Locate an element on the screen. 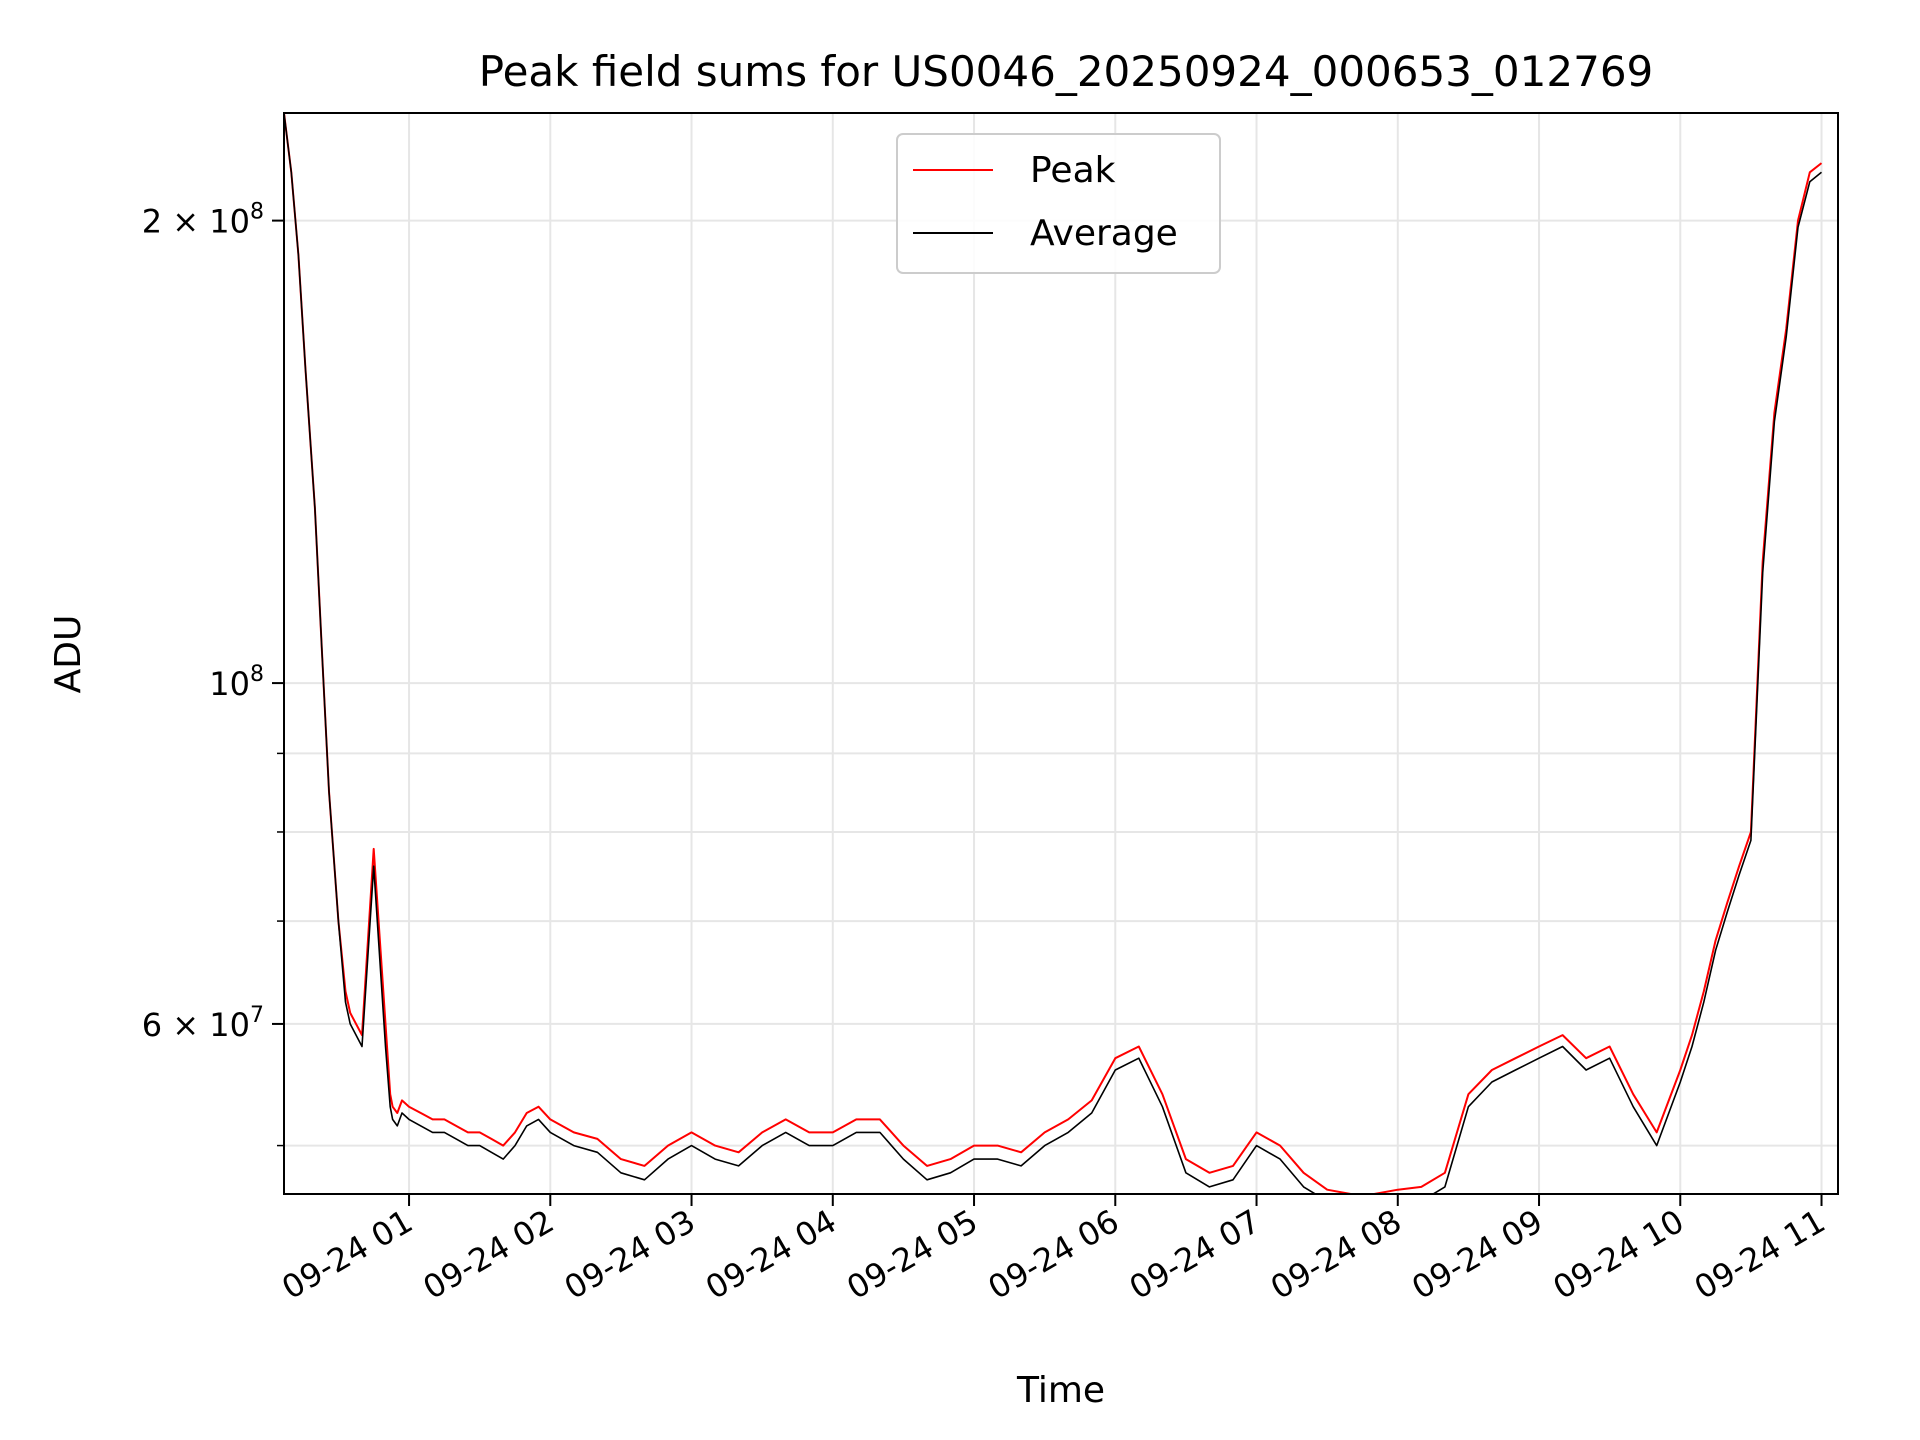 The height and width of the screenshot is (1440, 1920). legend: Peak Average is located at coordinates (1058, 203).